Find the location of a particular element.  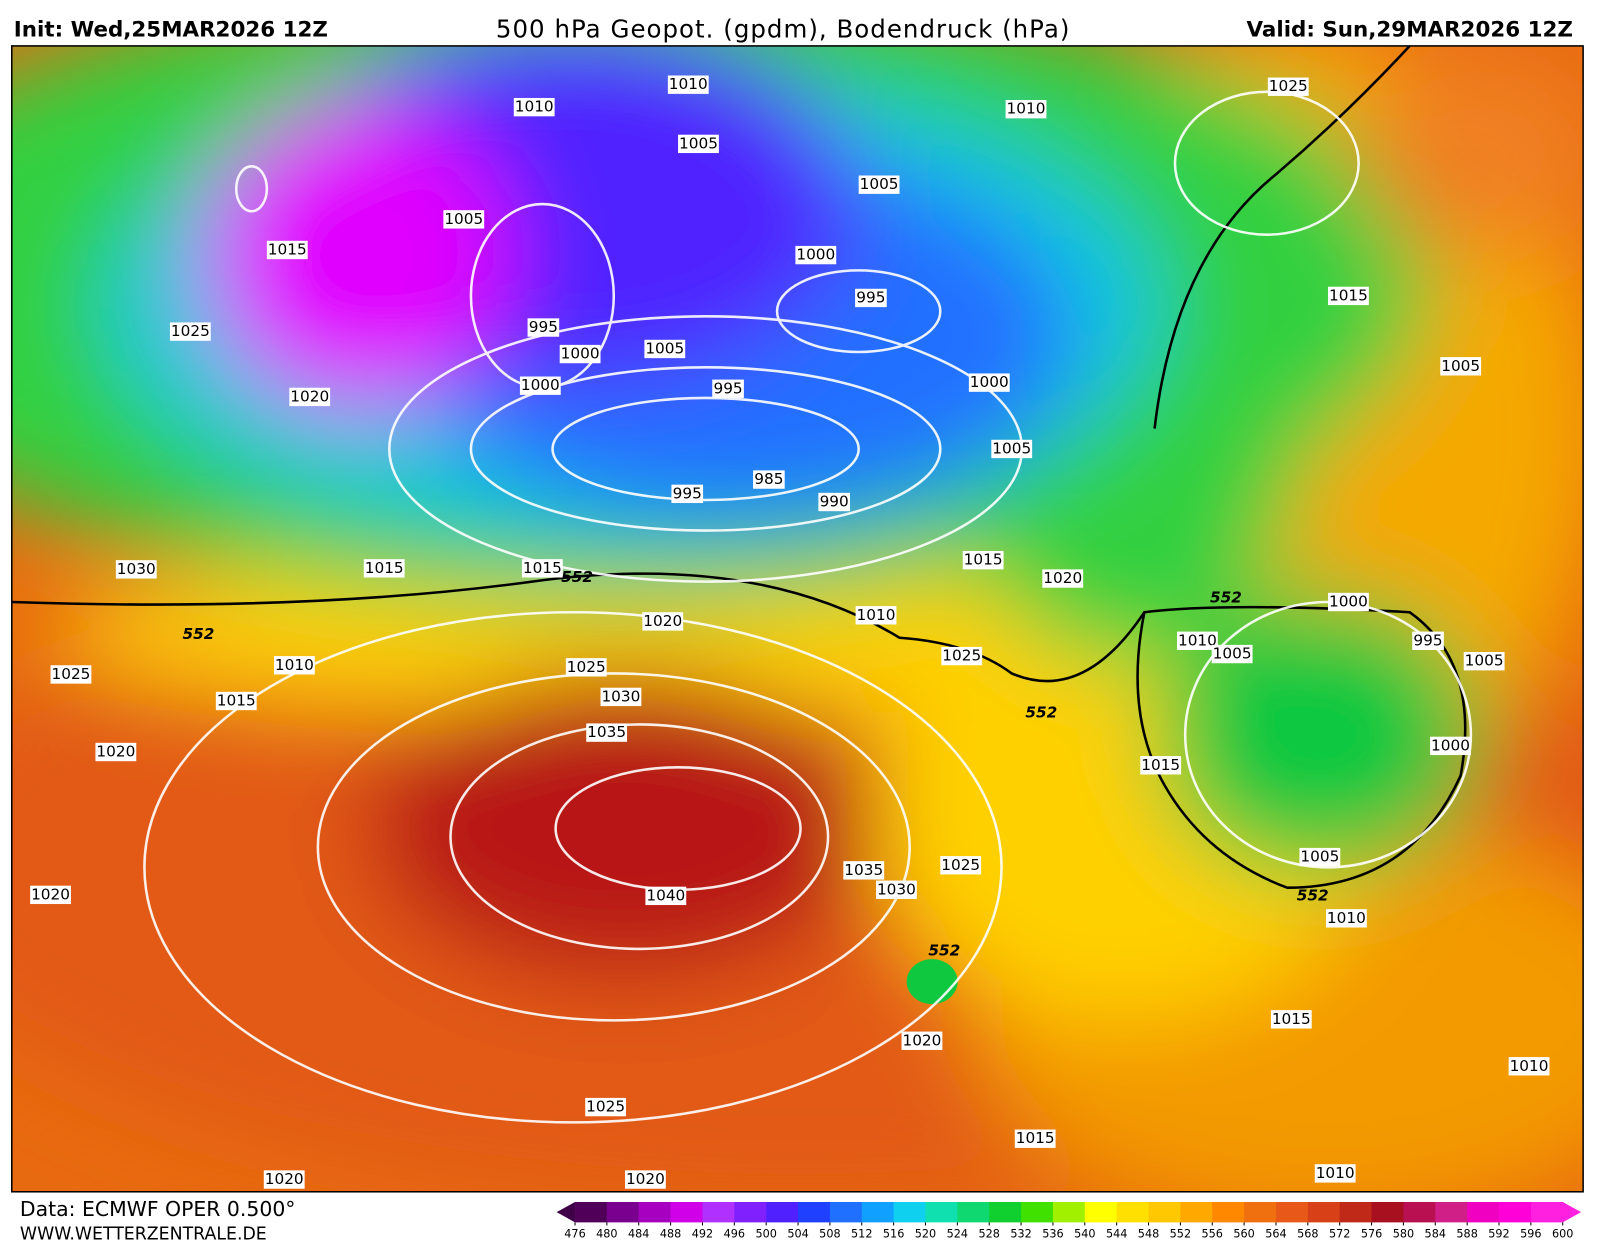

colorbar-tick-label: 528 is located at coordinates (988, 1234).